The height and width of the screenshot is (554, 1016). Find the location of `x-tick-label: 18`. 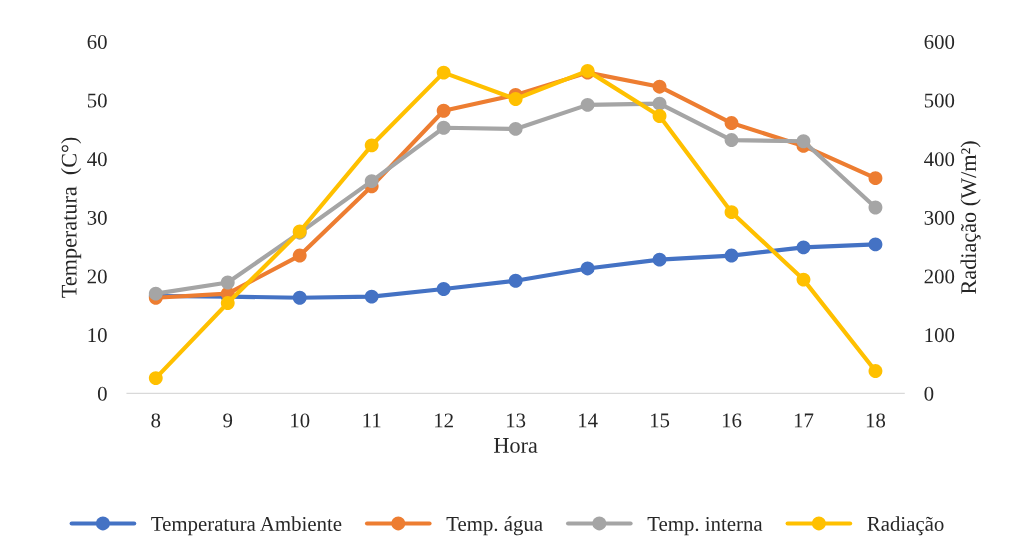

x-tick-label: 18 is located at coordinates (876, 420).